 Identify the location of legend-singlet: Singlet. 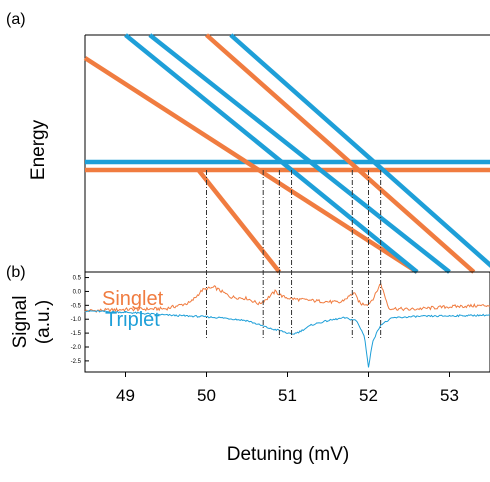
(133, 299).